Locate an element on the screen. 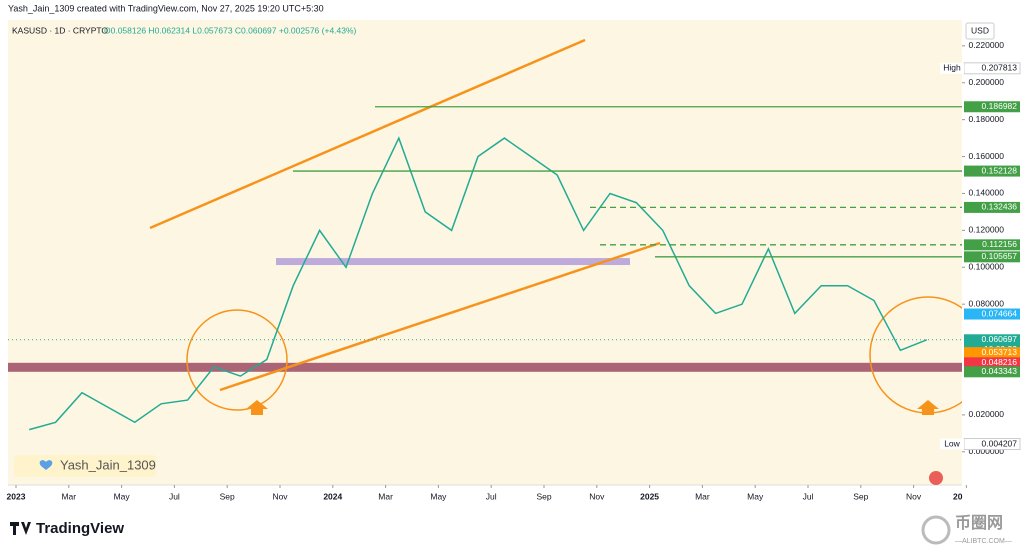 The image size is (1024, 551). y-tick-label: 0.120000 is located at coordinates (987, 230).